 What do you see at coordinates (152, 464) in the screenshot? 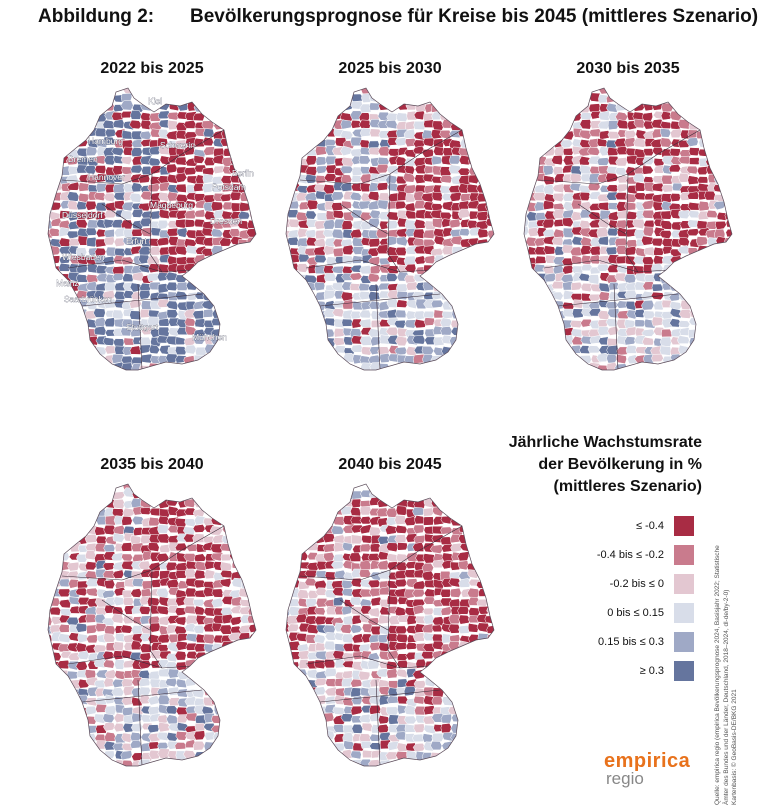
I see `panel-title-4: 2035 bis 2040` at bounding box center [152, 464].